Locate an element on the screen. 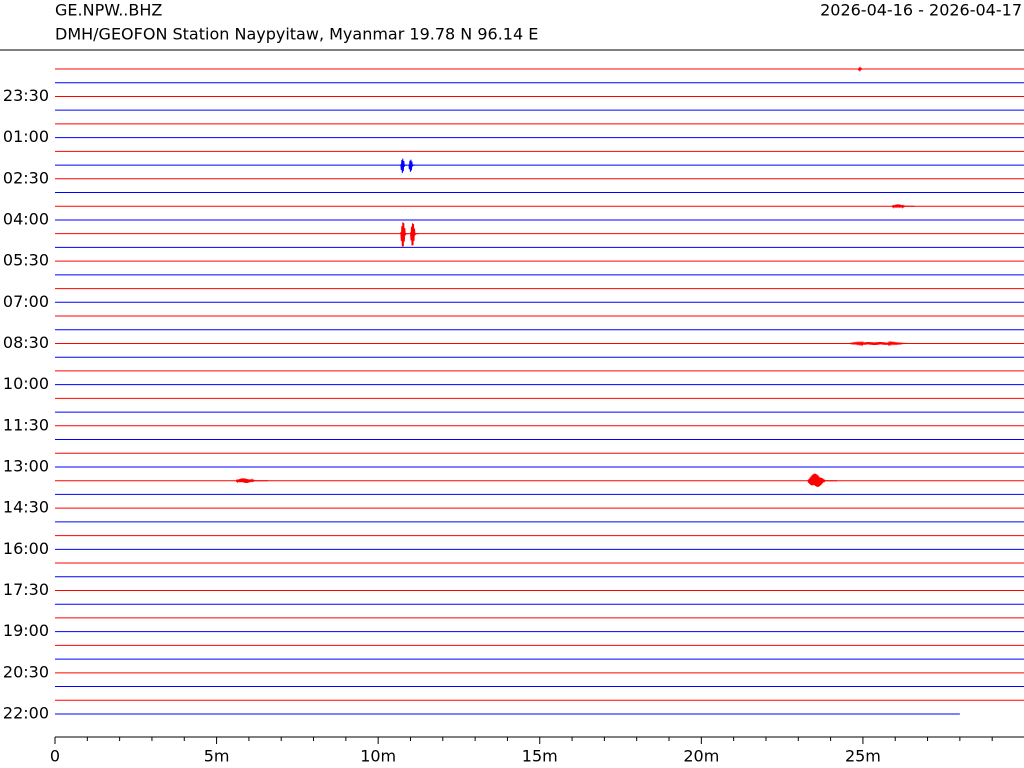  x-tick-label: 20m is located at coordinates (701, 756).